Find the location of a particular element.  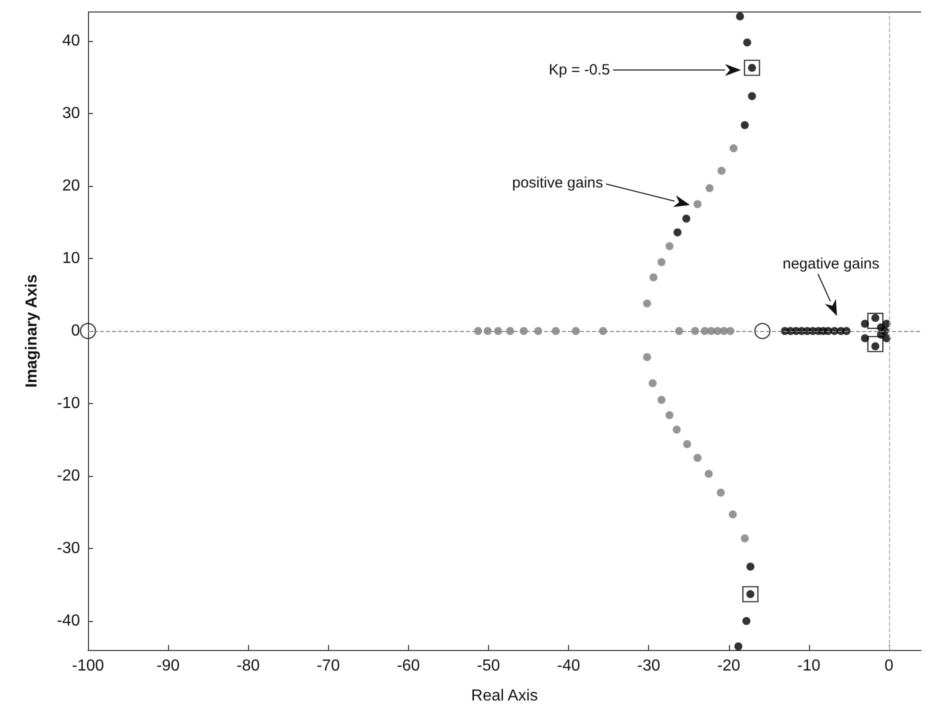

y-tick-label: -30 is located at coordinates (68, 548).